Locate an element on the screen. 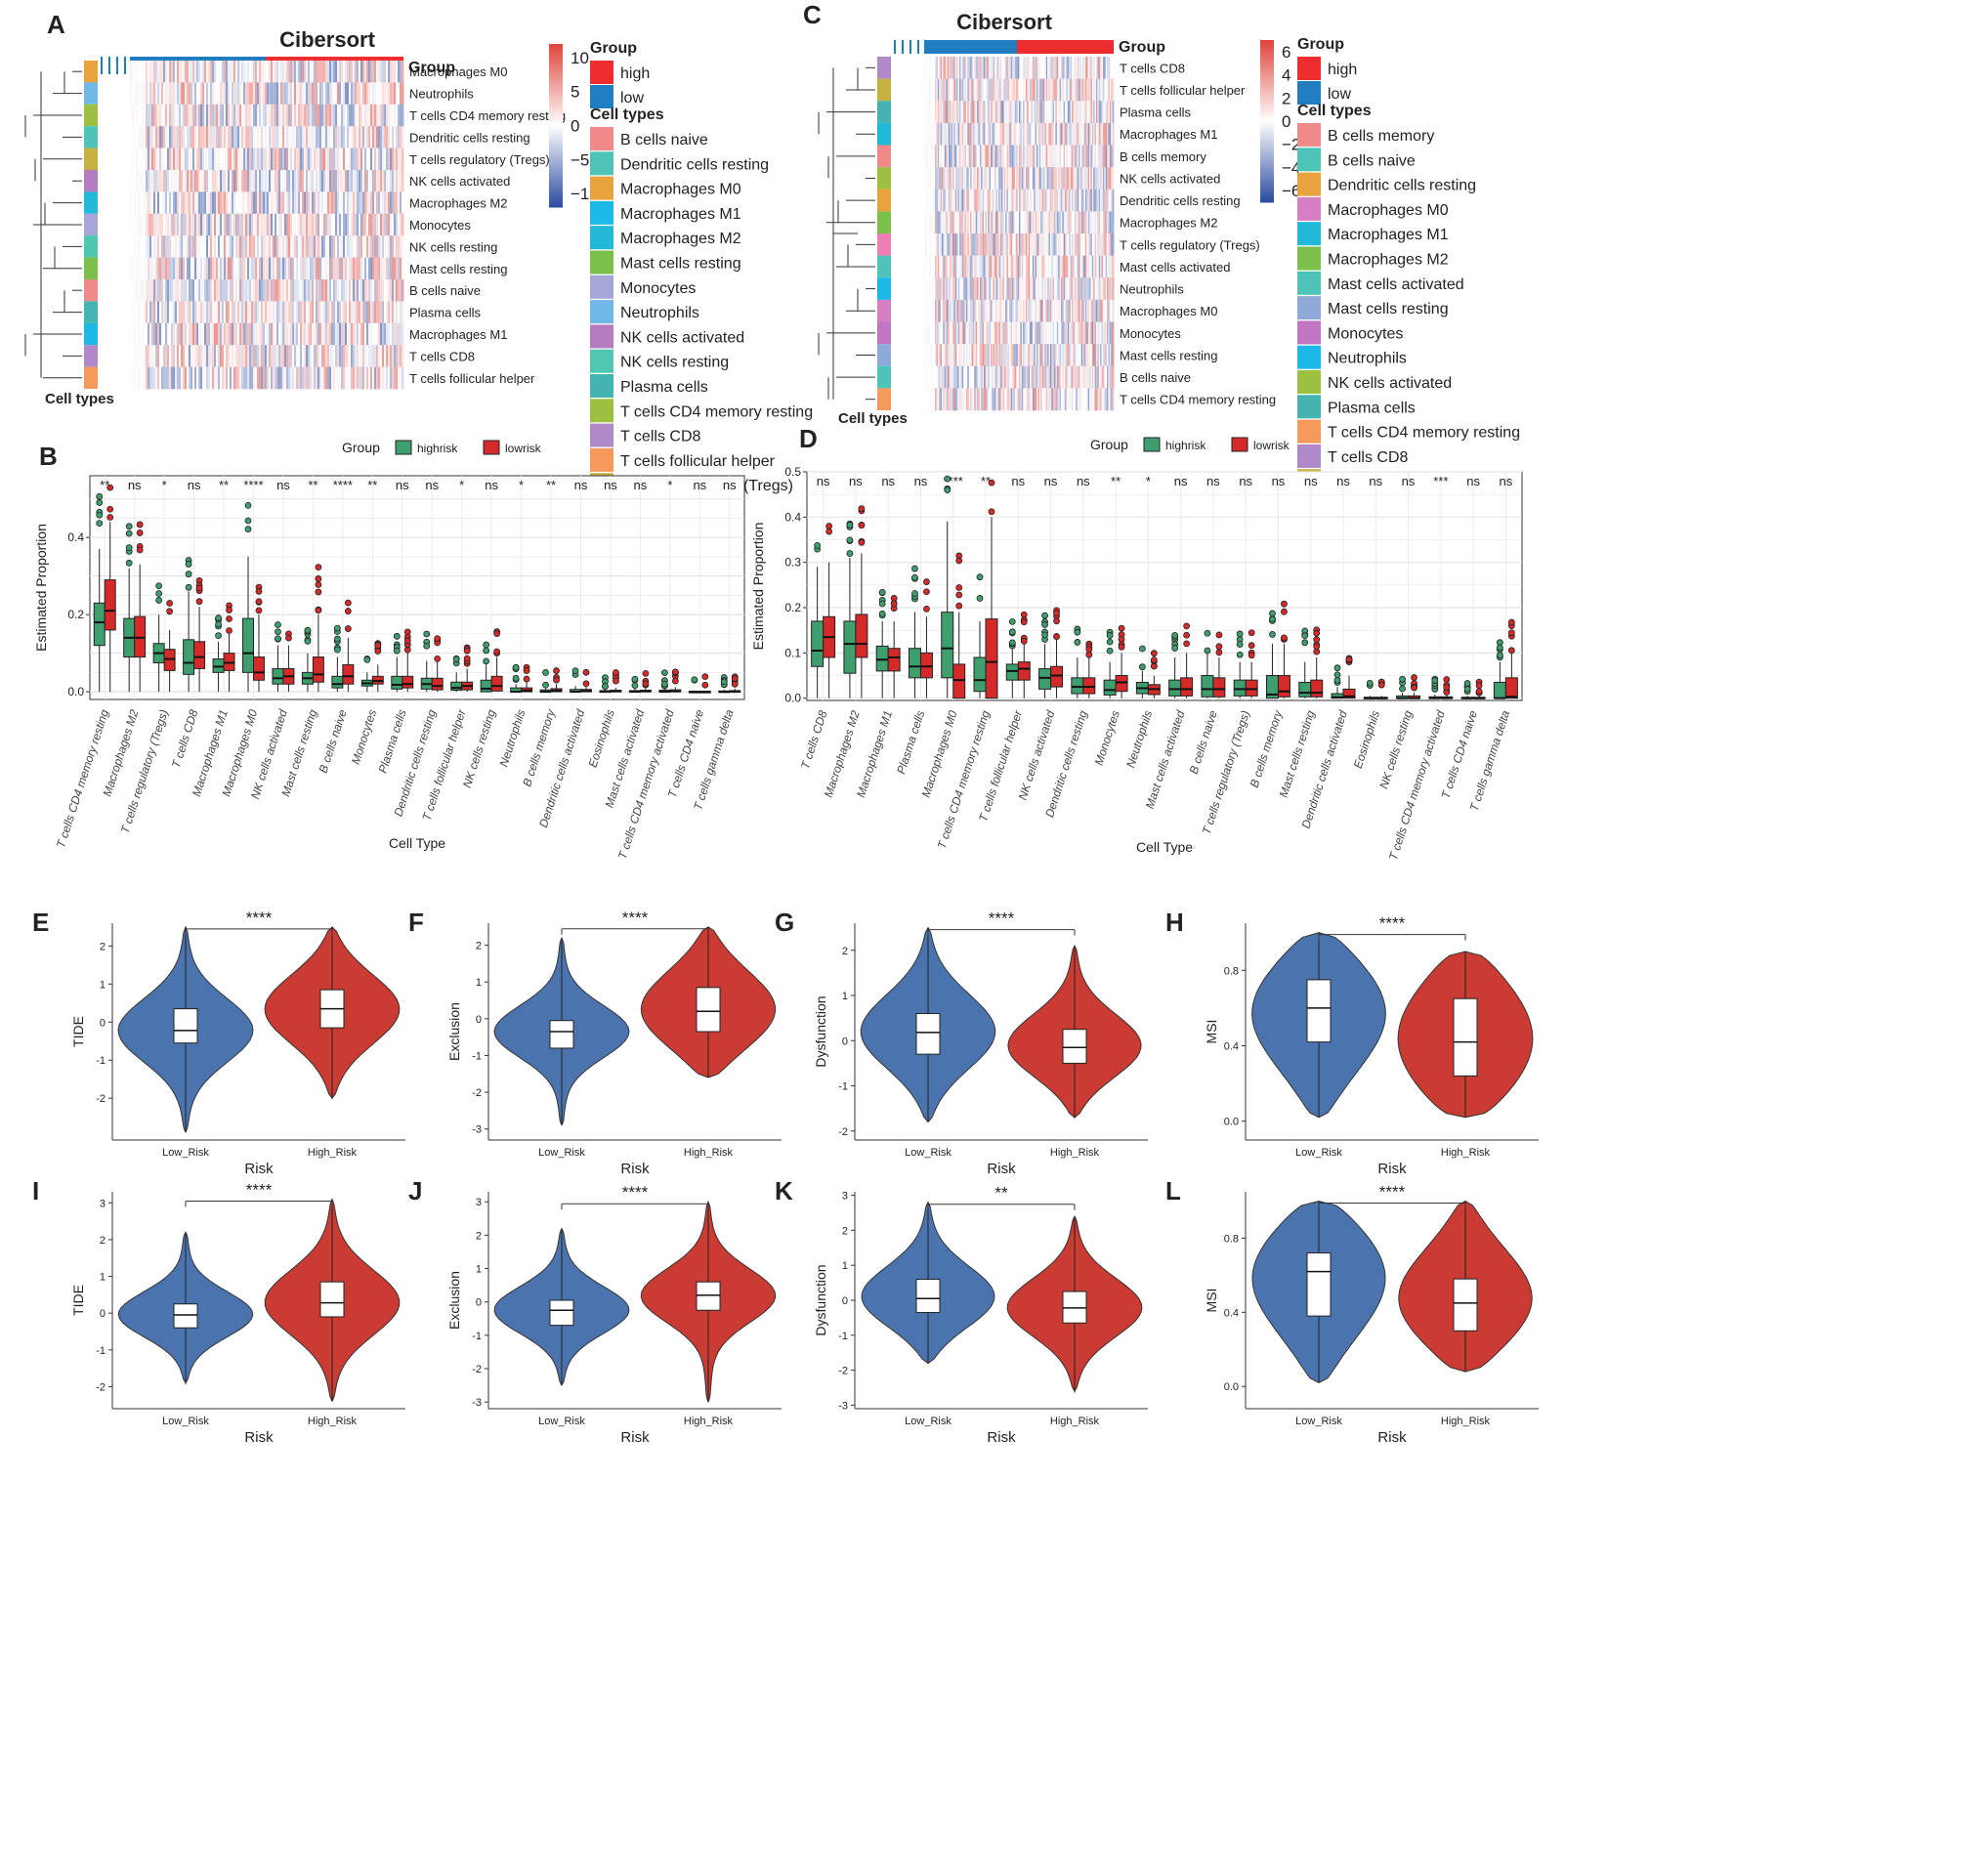 This screenshot has height=1861, width=1988. row-annotation-cell is located at coordinates (884, 266).